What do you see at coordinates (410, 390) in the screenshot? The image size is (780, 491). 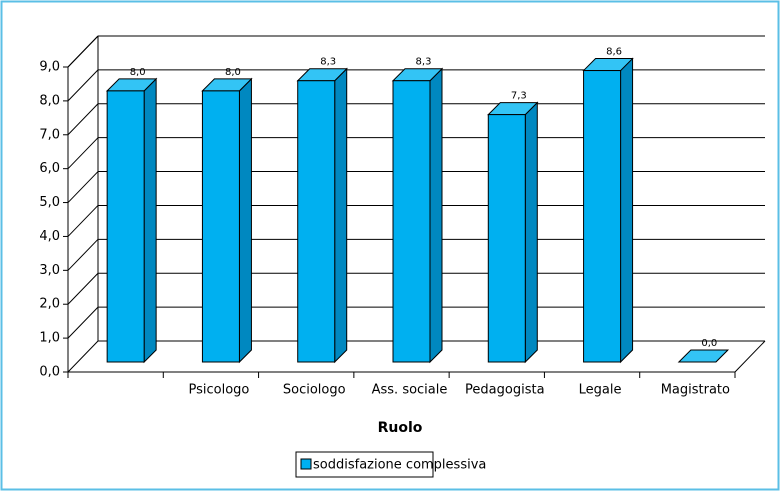 I see `x-tick-label: Ass. sociale` at bounding box center [410, 390].